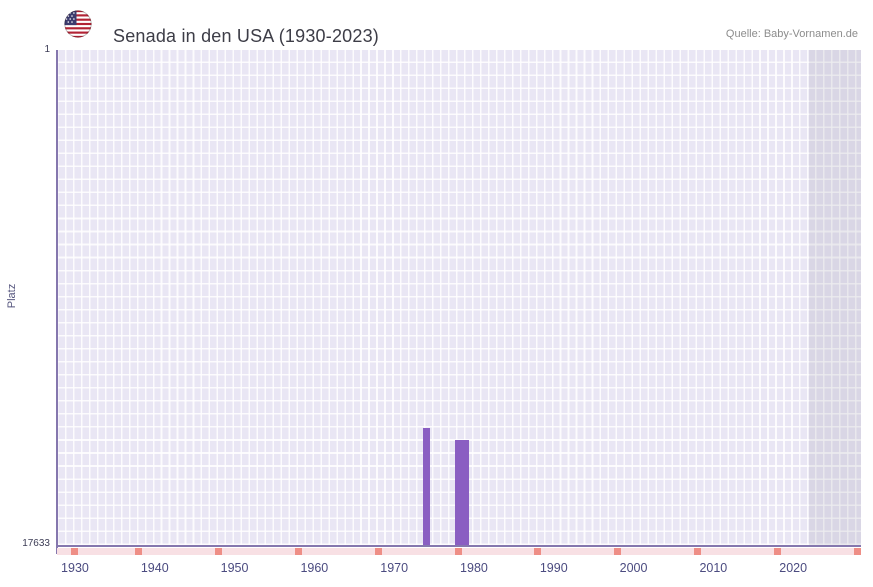 The image size is (873, 587). I want to click on x-tick-label: 1980, so click(474, 568).